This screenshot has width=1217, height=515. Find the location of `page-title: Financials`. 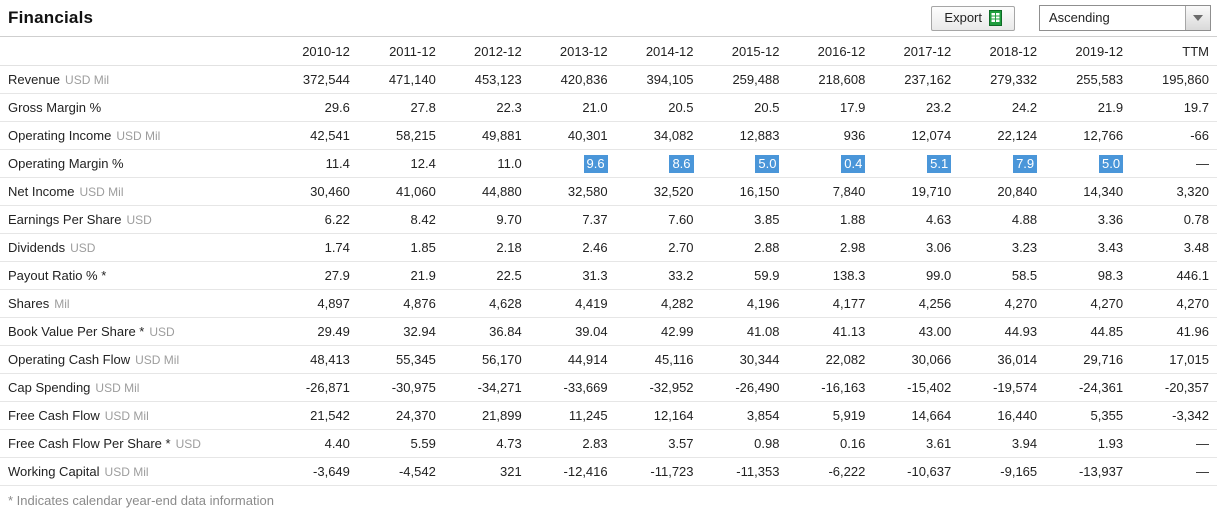

page-title: Financials is located at coordinates (51, 17).